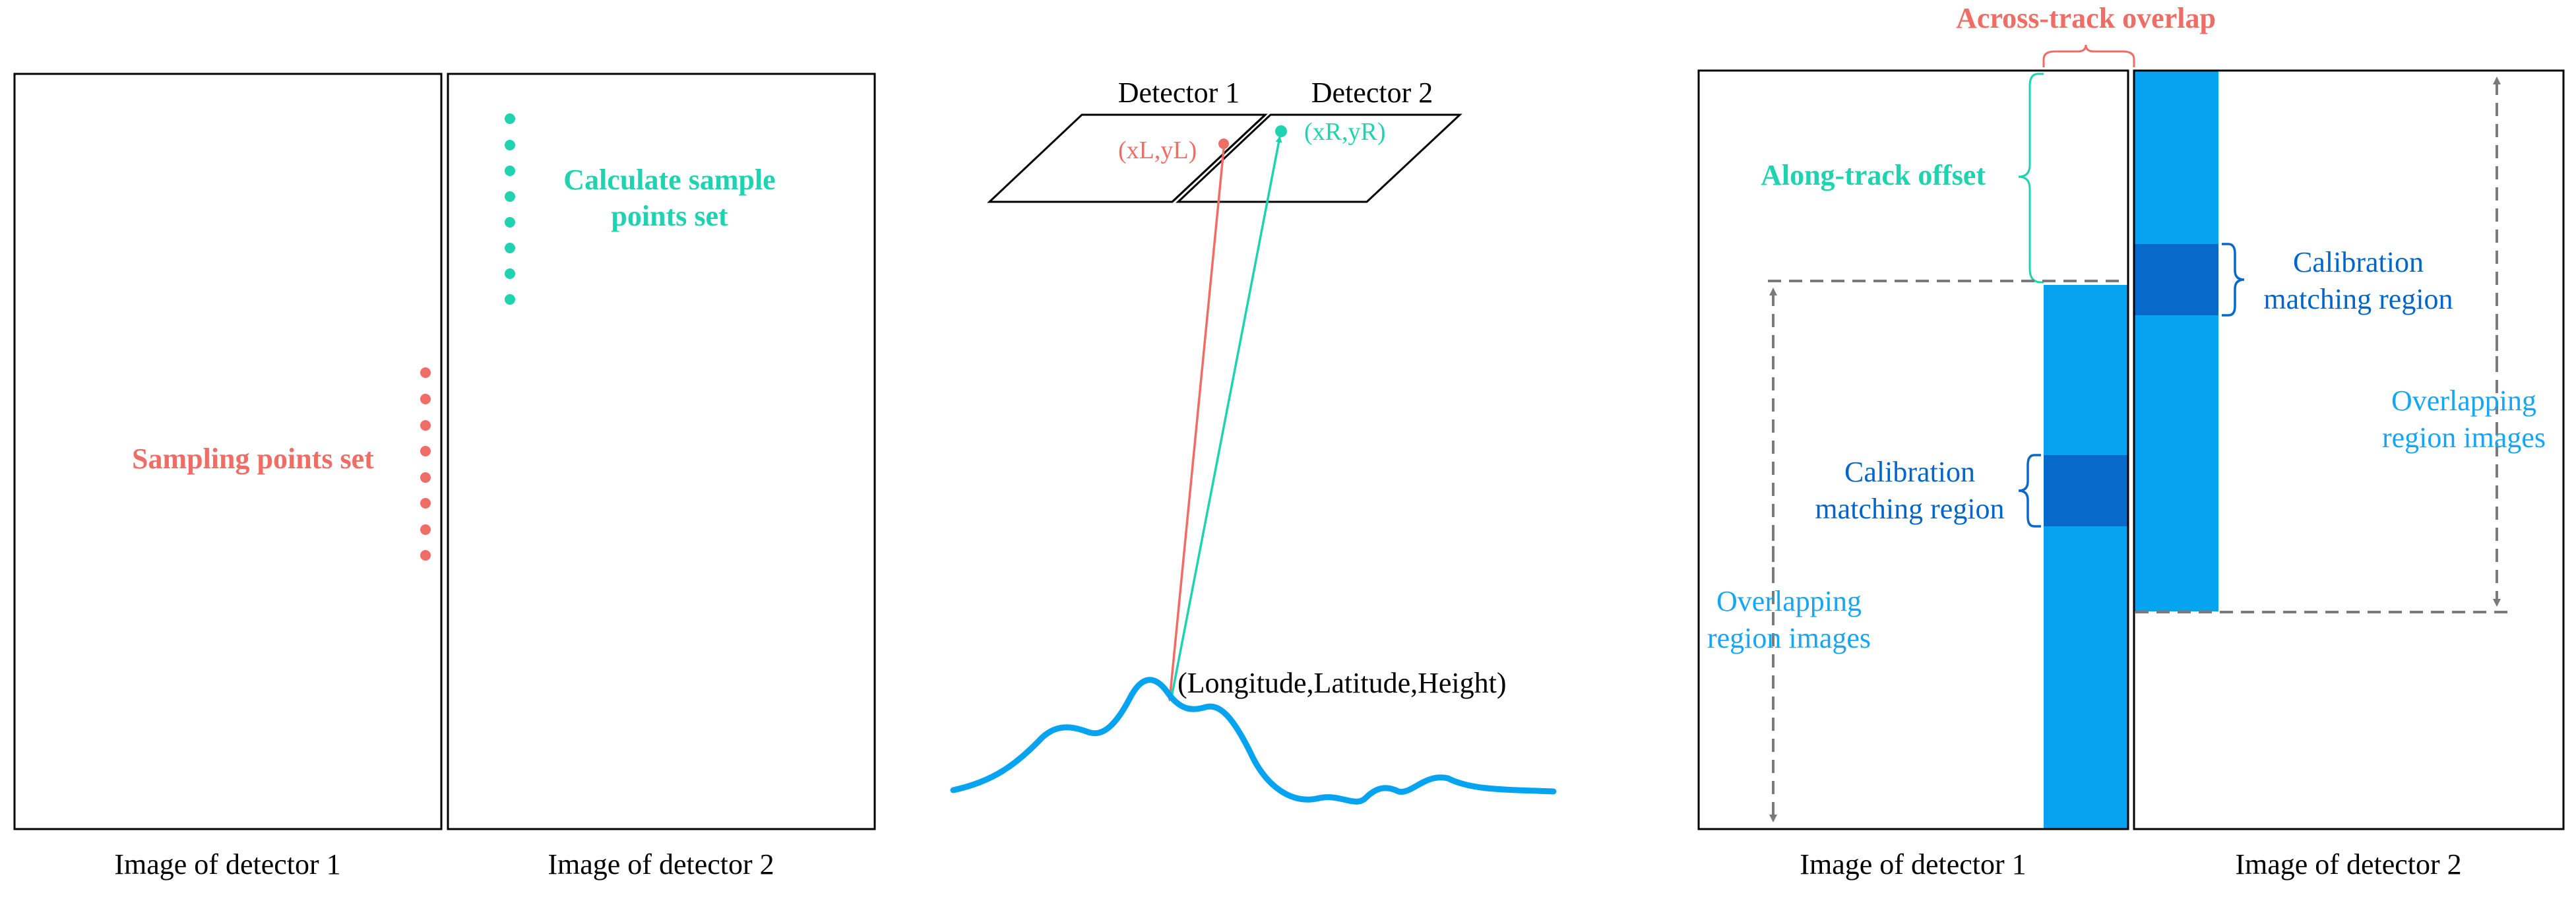 The image size is (2576, 897). I want to click on detector2-label: Detector 2, so click(1372, 93).